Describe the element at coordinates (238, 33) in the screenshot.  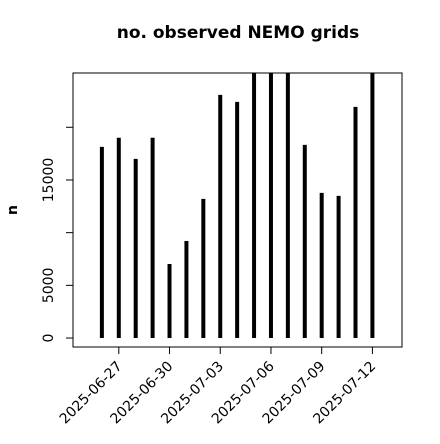
I see `chart-title: no. observed NEMO grids` at that location.